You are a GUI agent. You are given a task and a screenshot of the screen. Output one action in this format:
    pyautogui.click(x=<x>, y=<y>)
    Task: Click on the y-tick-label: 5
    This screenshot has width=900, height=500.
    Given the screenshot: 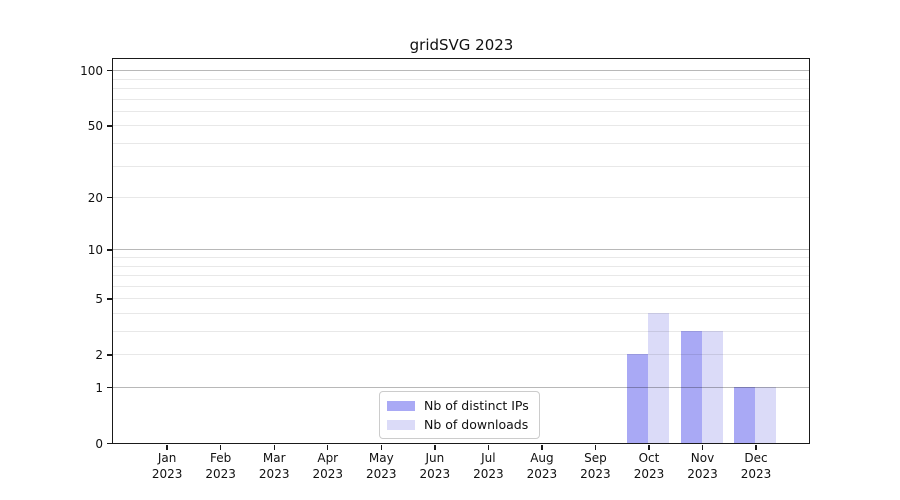 What is the action you would take?
    pyautogui.click(x=99, y=298)
    